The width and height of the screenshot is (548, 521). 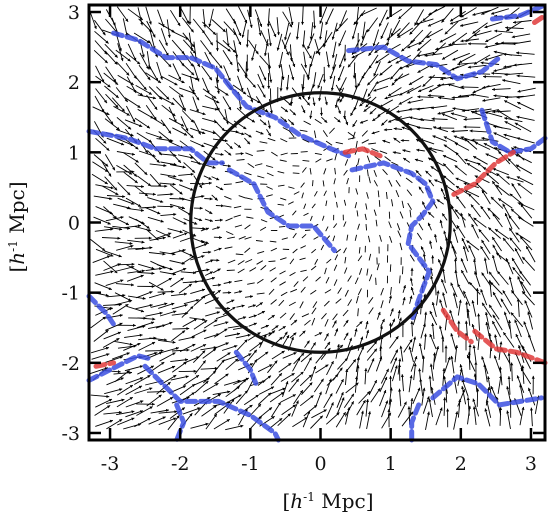 I want to click on y-tick-label: 0, so click(x=74, y=224).